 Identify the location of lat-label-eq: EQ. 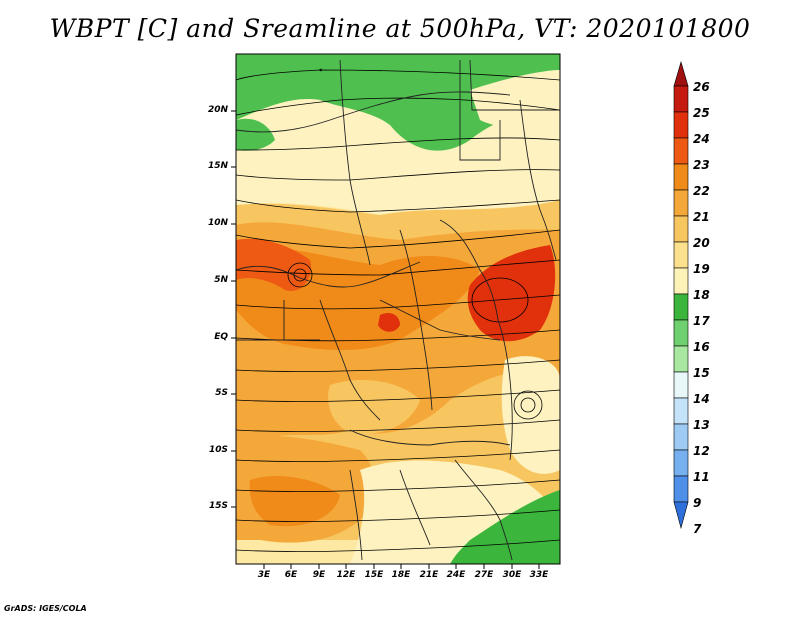
(221, 337).